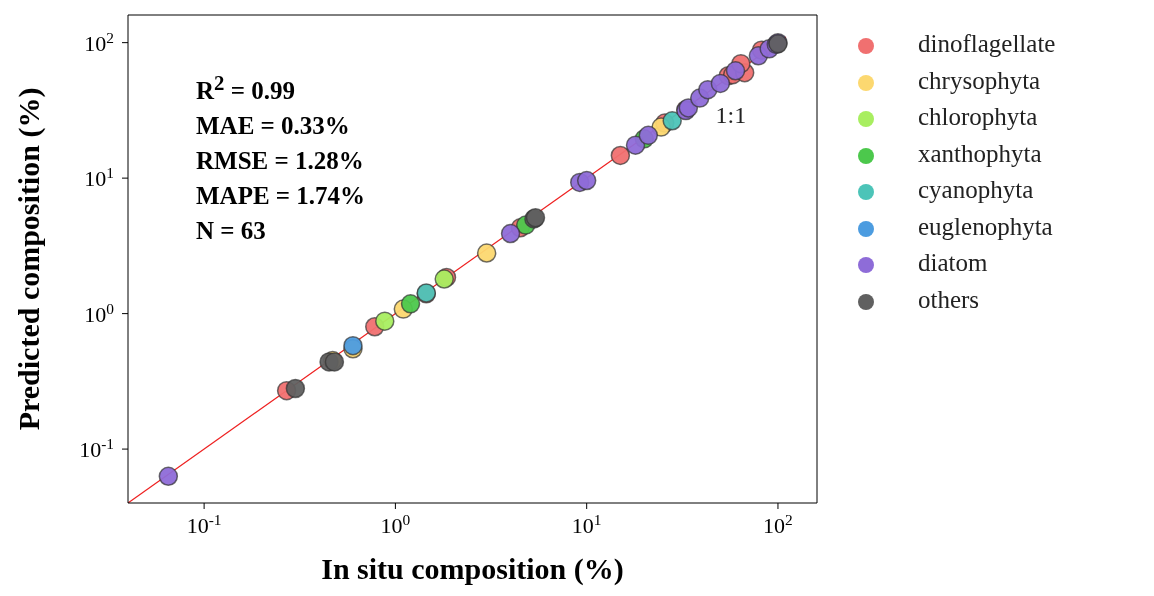  Describe the element at coordinates (778, 524) in the screenshot. I see `x-tick-label: 10$^{2}$` at that location.